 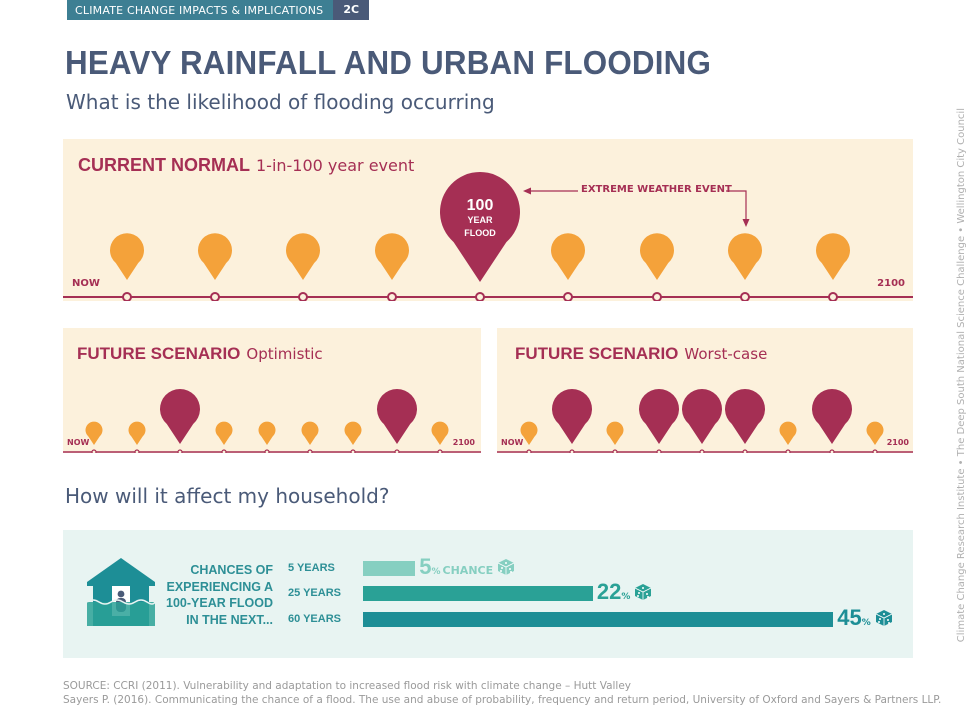 I want to click on header-tag-code: 2C, so click(x=351, y=10).